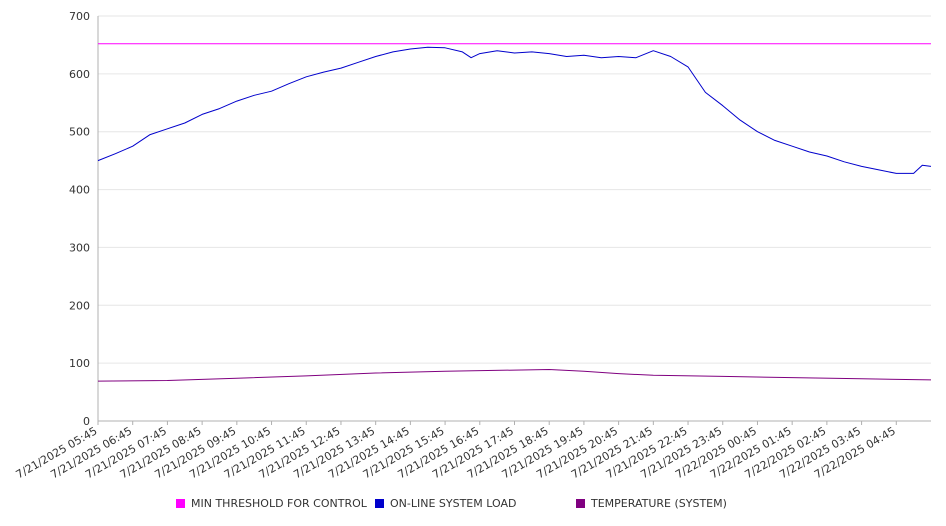 This screenshot has height=526, width=946. What do you see at coordinates (514, 375) in the screenshot?
I see `series-line-temperature-system` at bounding box center [514, 375].